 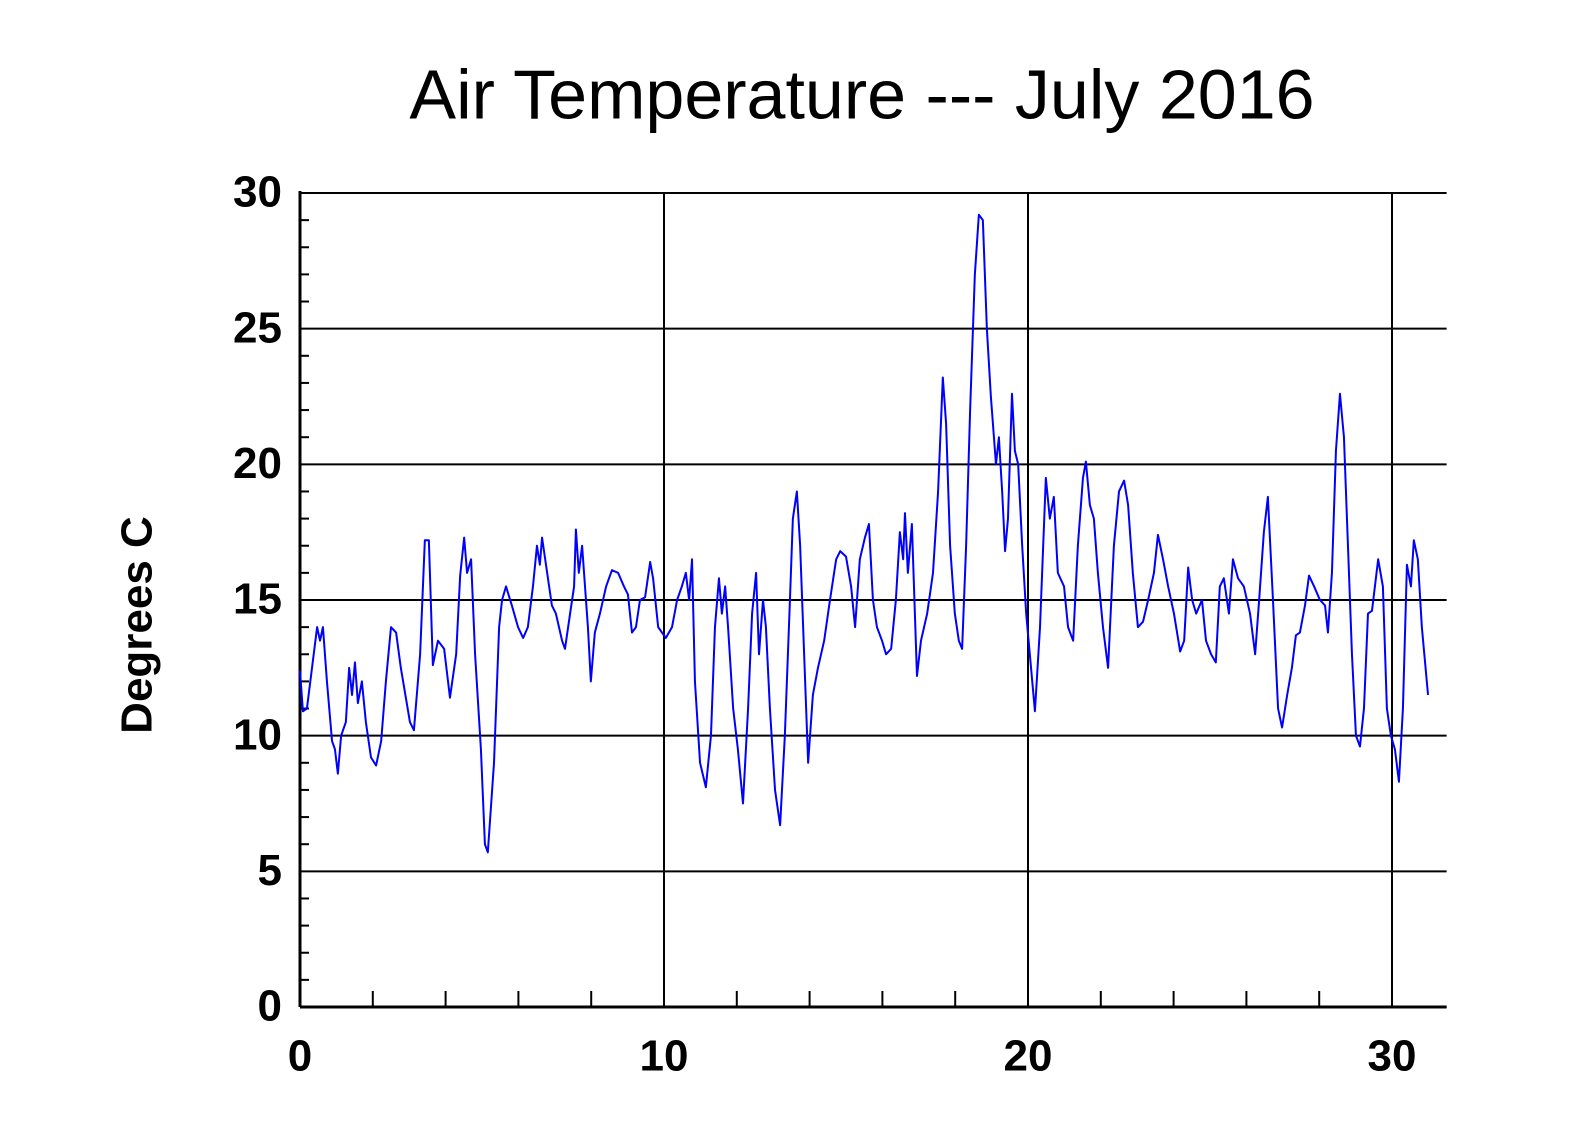 What do you see at coordinates (270, 870) in the screenshot?
I see `y-tick-label: 5` at bounding box center [270, 870].